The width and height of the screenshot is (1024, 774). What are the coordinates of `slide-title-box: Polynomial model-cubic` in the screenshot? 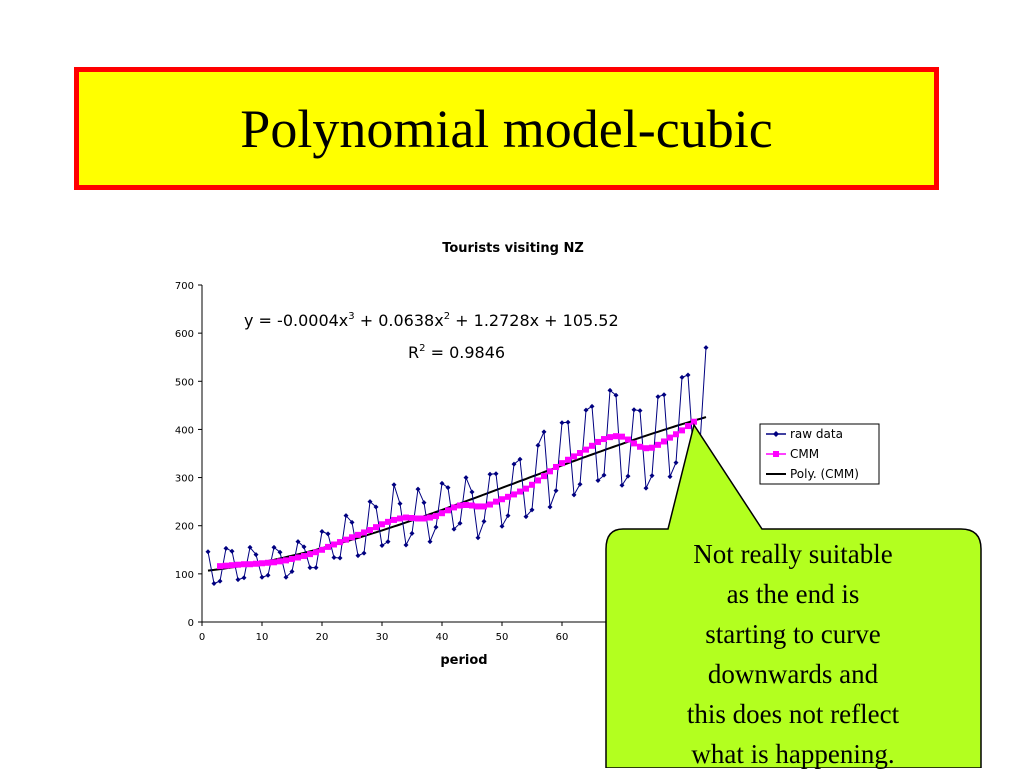 It's located at (506, 128).